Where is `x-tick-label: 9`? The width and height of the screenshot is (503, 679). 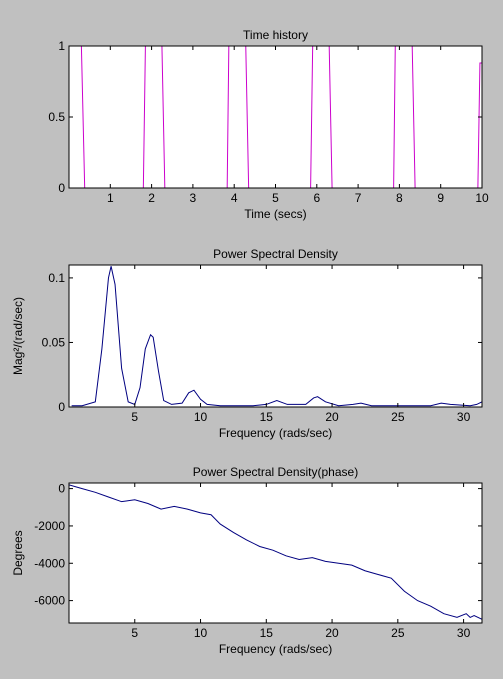
x-tick-label: 9 is located at coordinates (440, 198).